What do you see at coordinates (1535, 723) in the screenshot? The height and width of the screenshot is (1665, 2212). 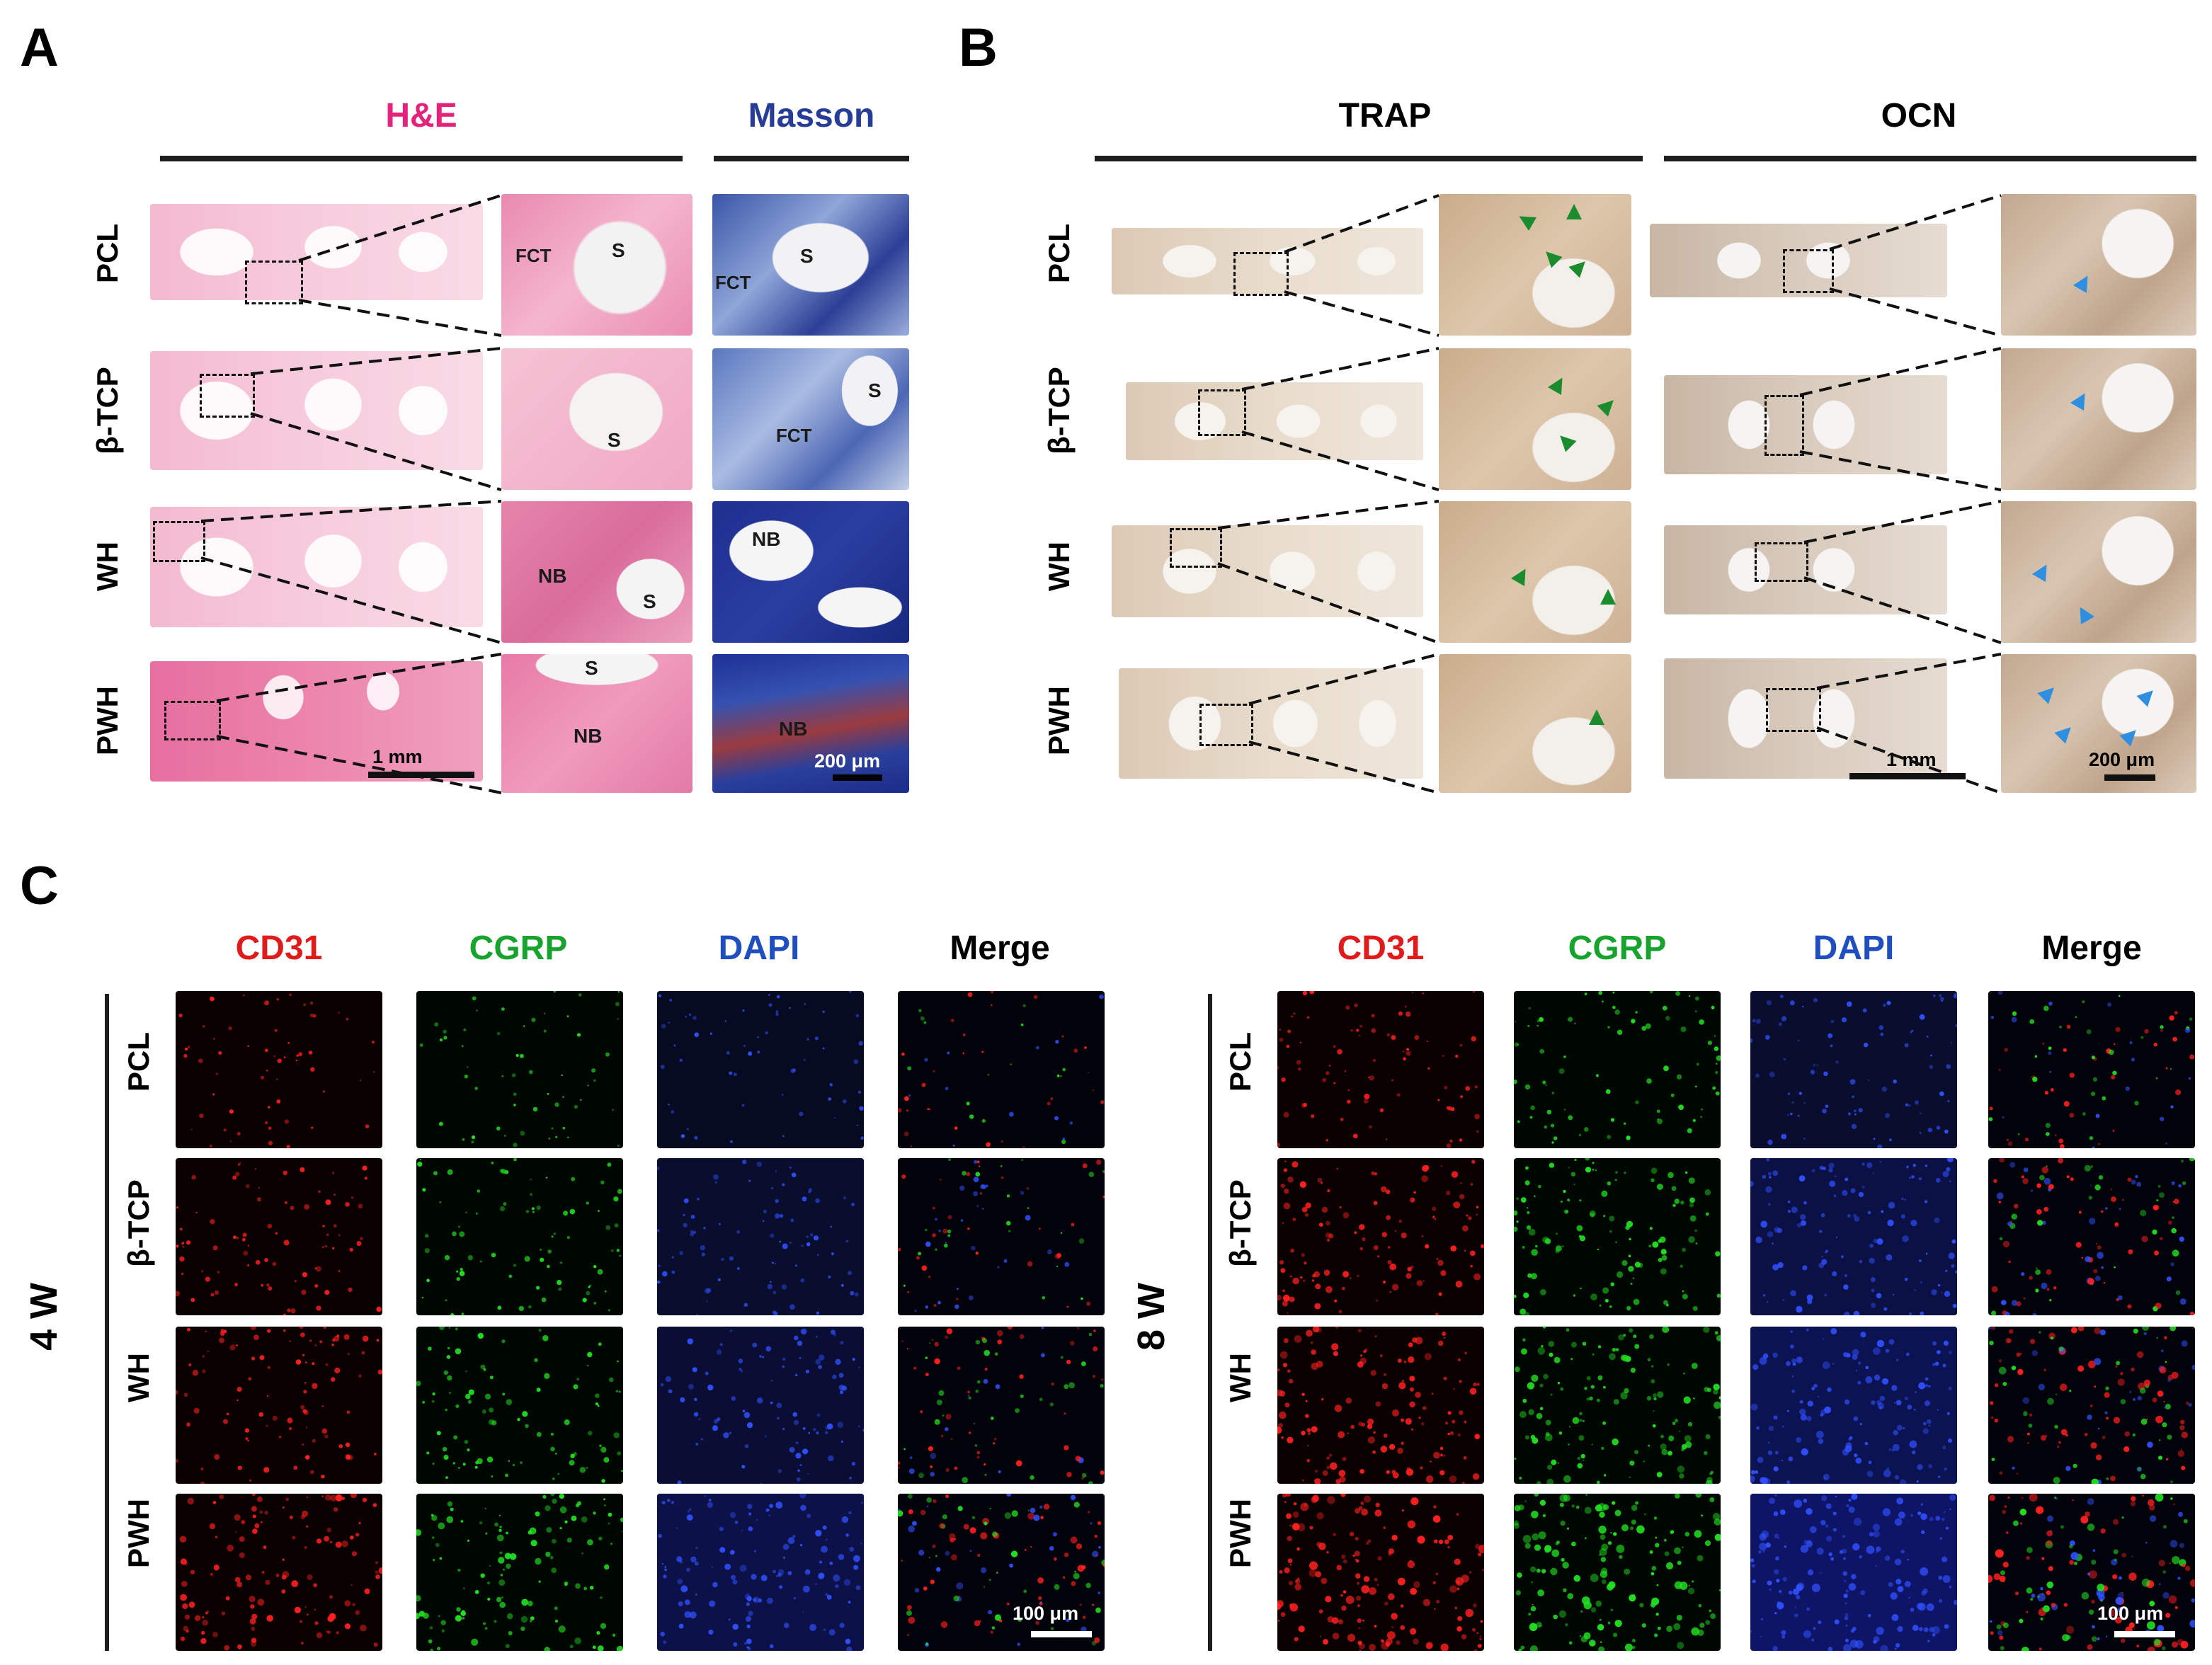 I see `trap-zoom-pwh` at bounding box center [1535, 723].